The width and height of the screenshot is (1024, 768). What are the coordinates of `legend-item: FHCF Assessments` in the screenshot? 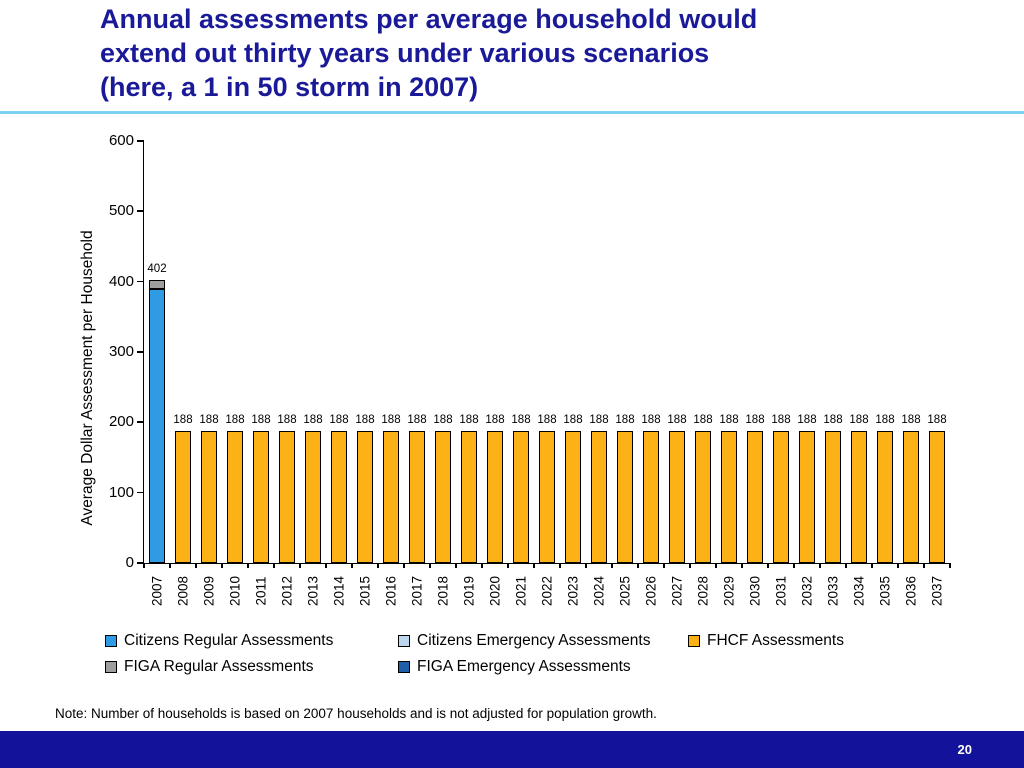 It's located at (766, 641).